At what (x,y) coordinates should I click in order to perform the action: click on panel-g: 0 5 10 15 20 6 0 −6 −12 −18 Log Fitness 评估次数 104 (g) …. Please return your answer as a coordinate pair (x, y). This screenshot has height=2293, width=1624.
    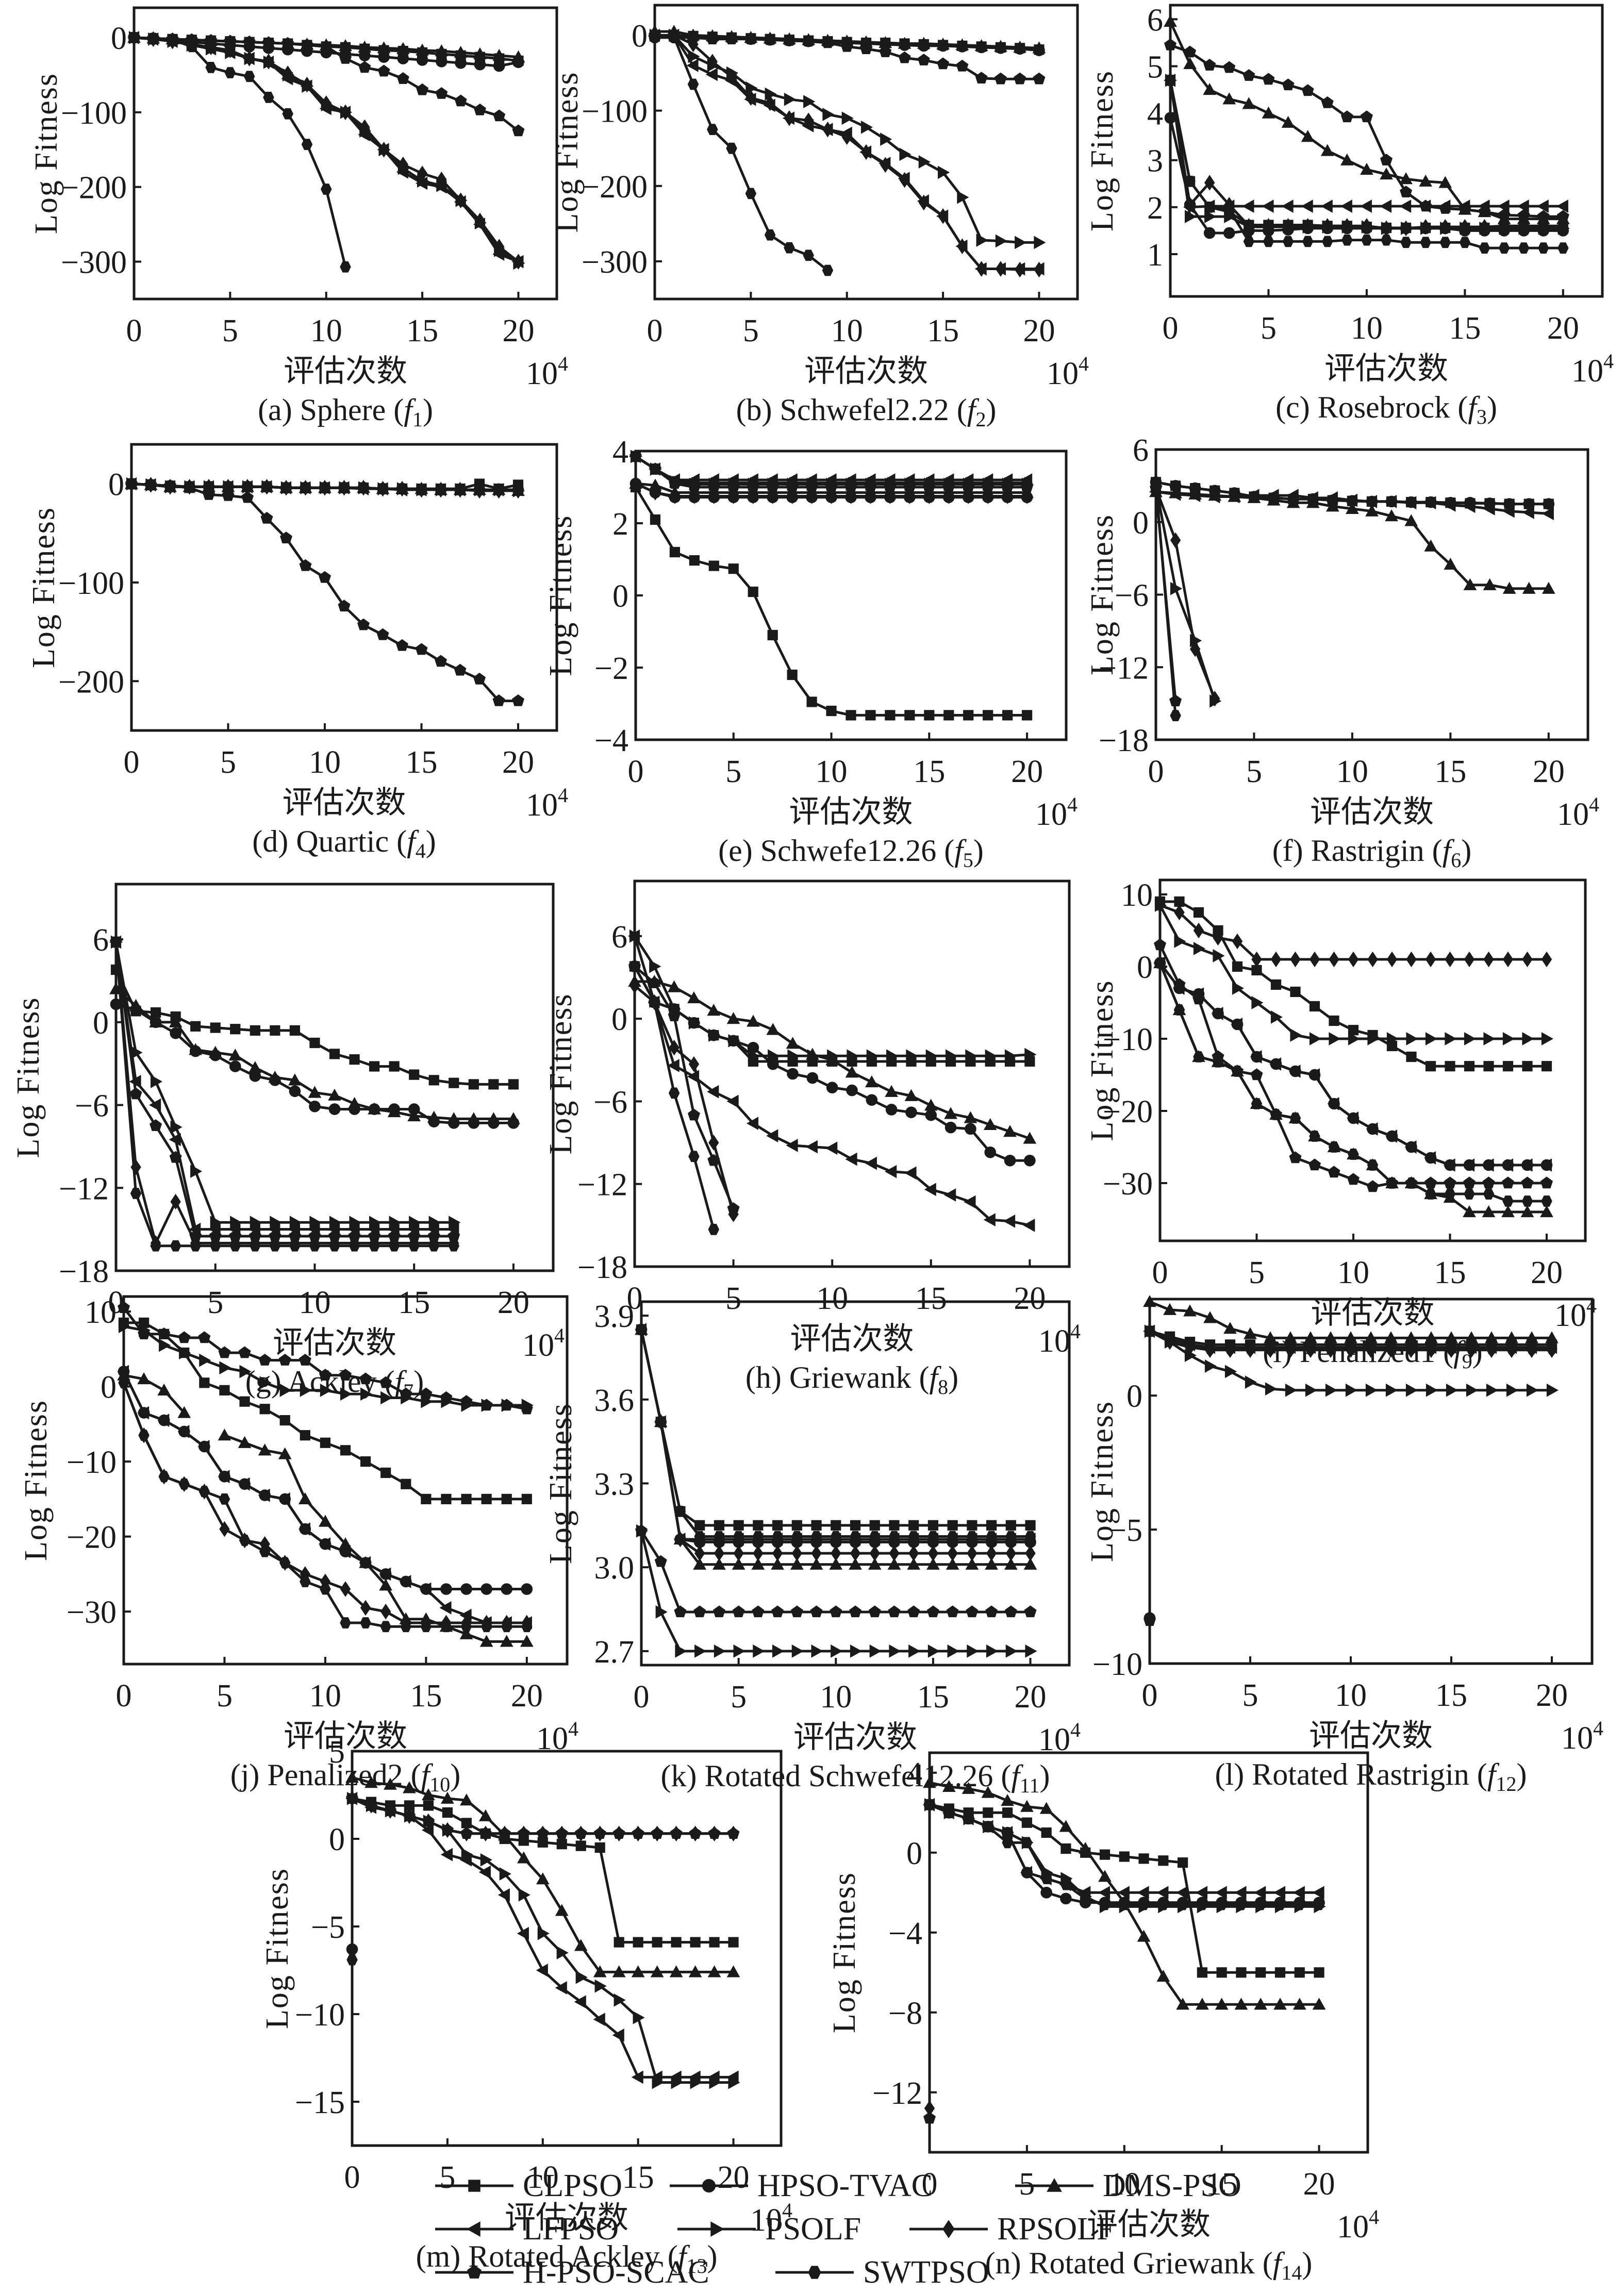
    Looking at the image, I should click on (283, 1129).